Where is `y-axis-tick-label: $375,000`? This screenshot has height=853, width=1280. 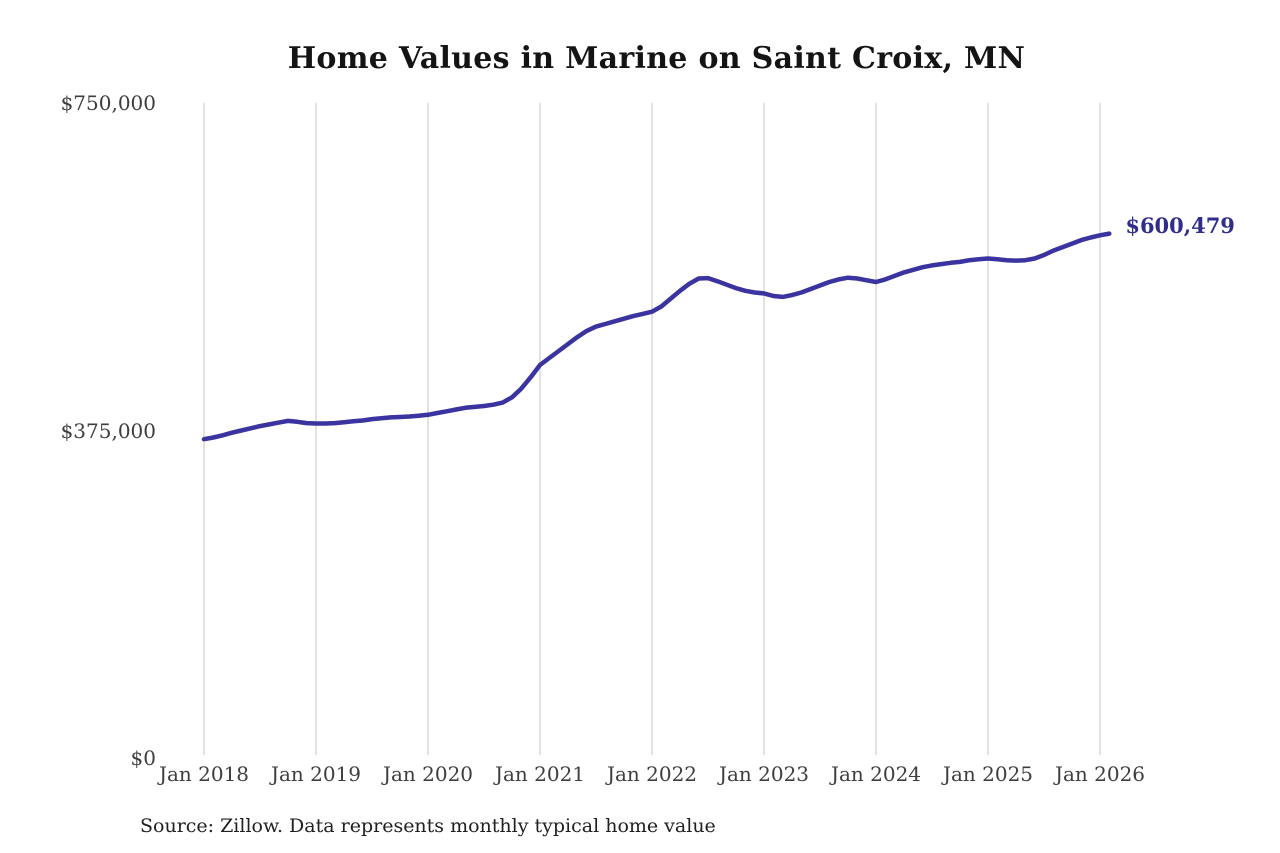 y-axis-tick-label: $375,000 is located at coordinates (108, 430).